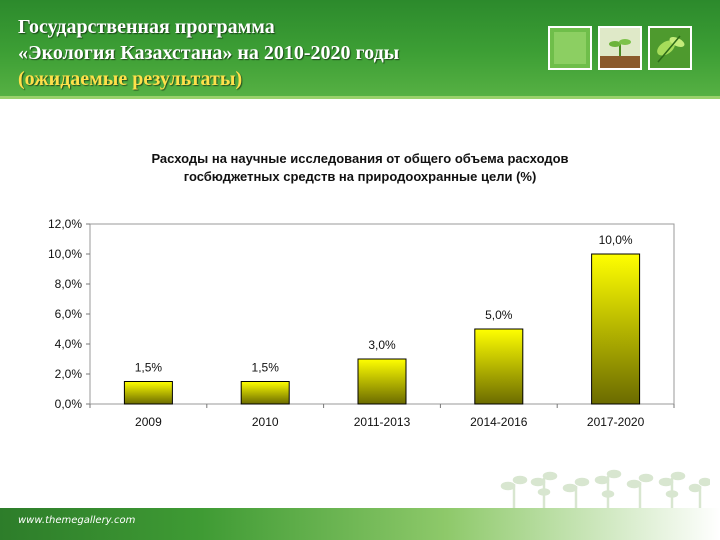 The width and height of the screenshot is (720, 540). I want to click on green-square-thumbnail-icon, so click(570, 48).